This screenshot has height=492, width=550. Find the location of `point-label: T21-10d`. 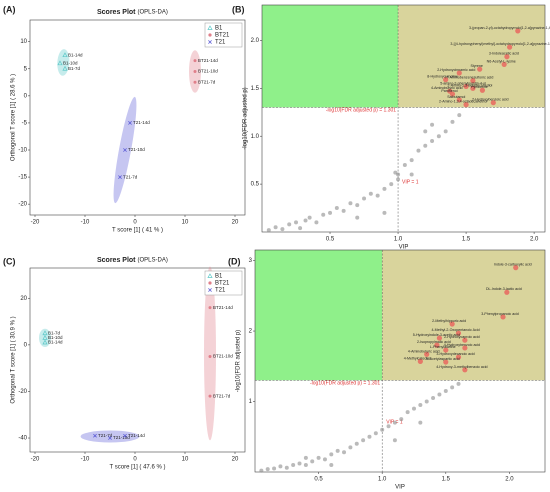

point-label: T21-10d is located at coordinates (136, 149).